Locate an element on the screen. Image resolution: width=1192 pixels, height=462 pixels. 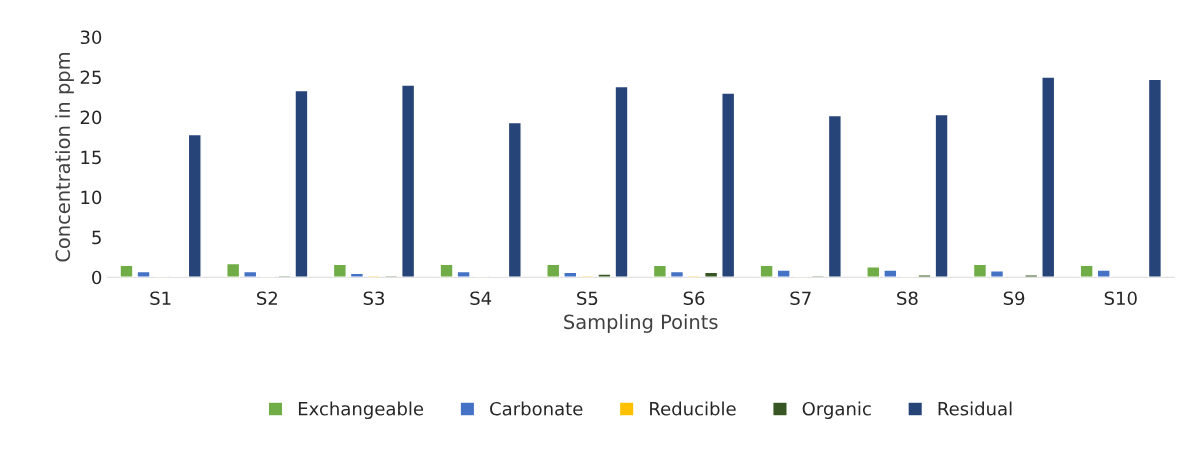
y-tick-label: 15 is located at coordinates (91, 157).